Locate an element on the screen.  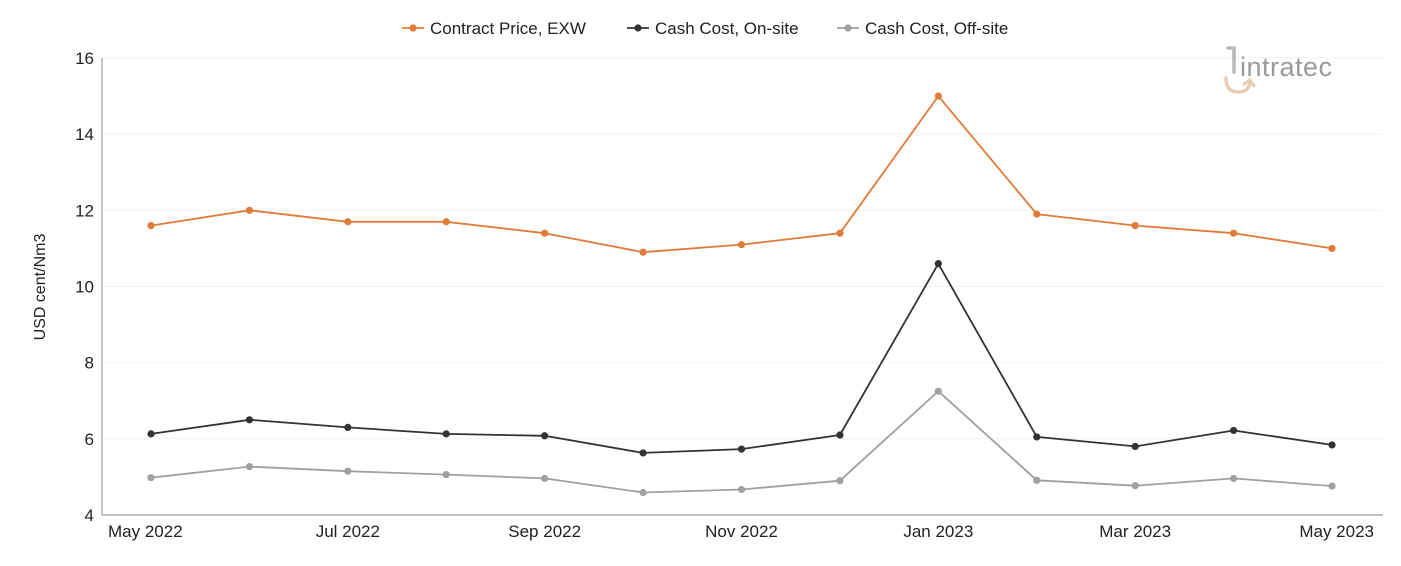
y-axis-ticks: 4 6 8 10 12 14 16 is located at coordinates (84, 287).